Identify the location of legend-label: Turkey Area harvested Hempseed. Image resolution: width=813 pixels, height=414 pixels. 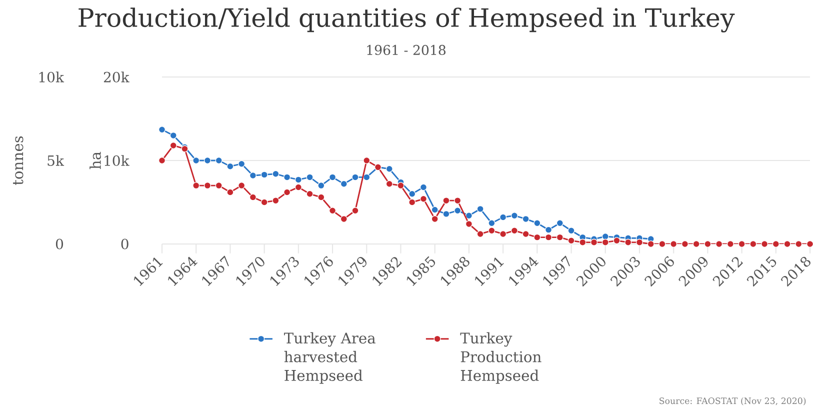
(330, 358).